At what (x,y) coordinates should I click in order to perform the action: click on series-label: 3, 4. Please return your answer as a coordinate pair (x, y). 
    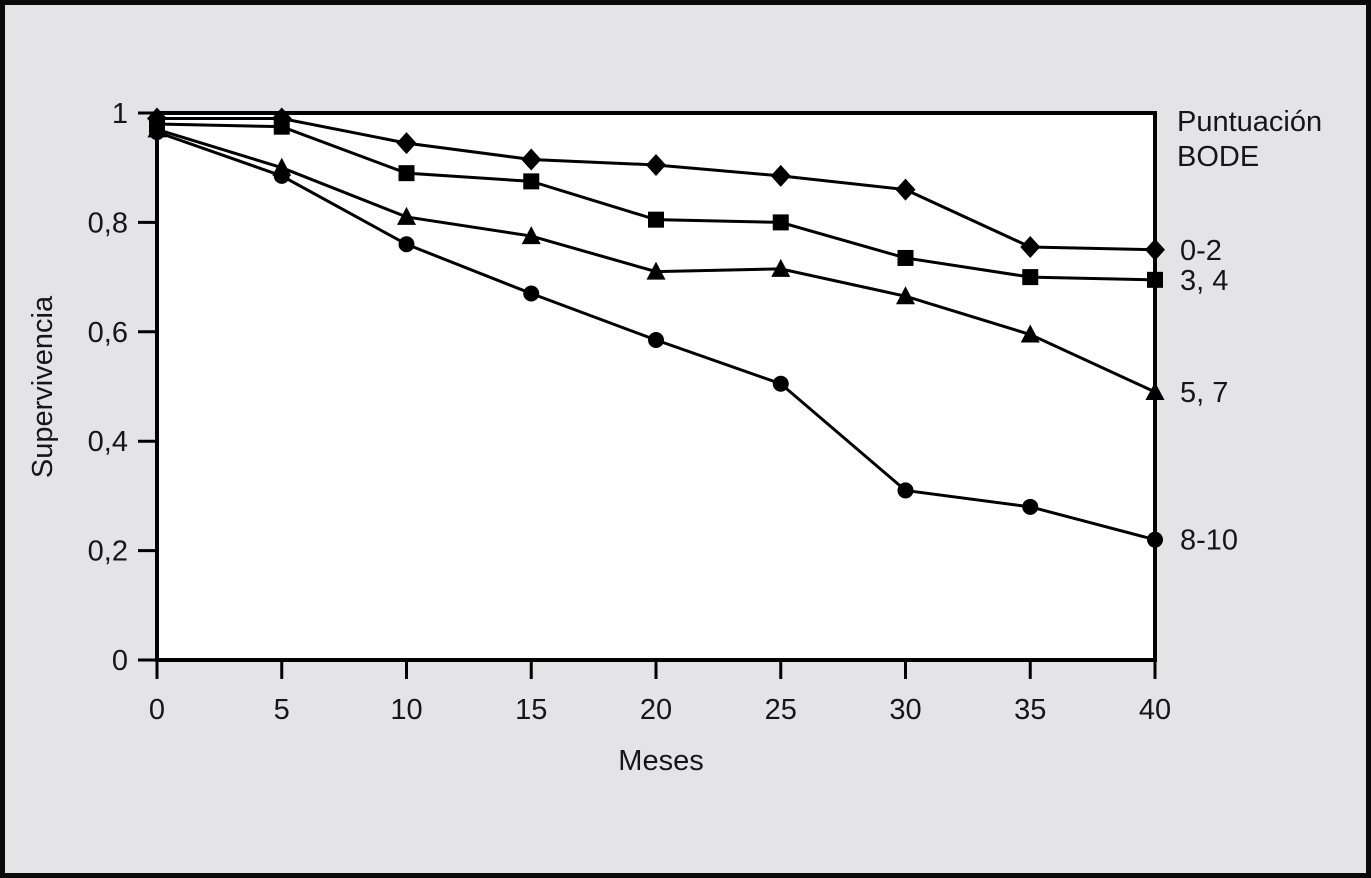
    Looking at the image, I should click on (1204, 281).